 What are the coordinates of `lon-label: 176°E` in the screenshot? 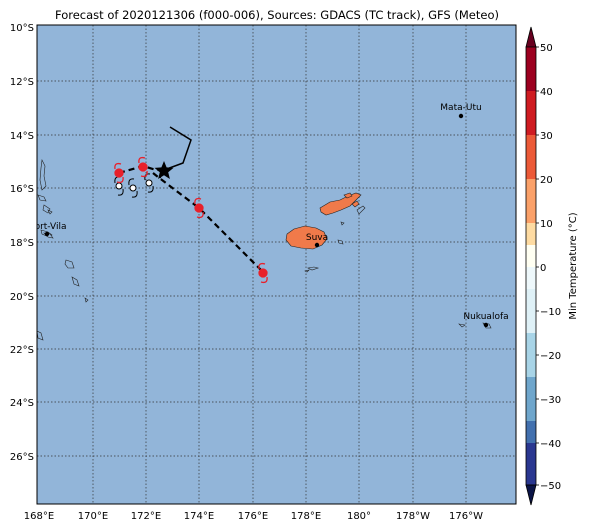 It's located at (253, 516).